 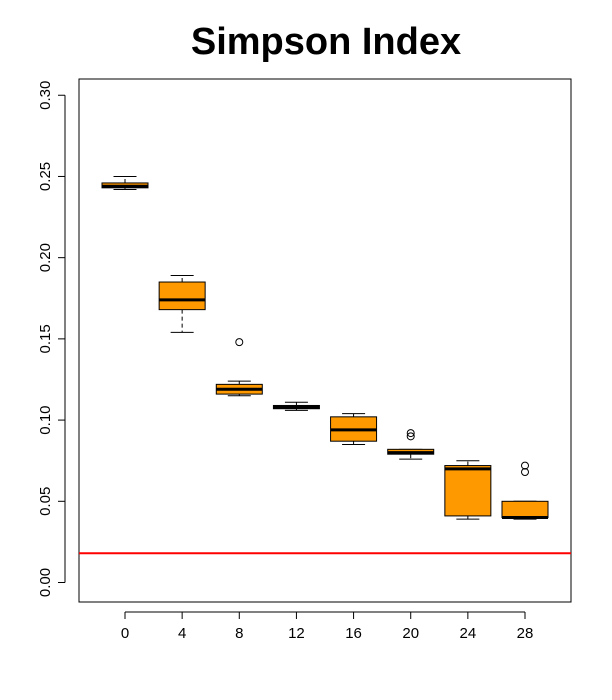 What do you see at coordinates (182, 633) in the screenshot?
I see `x-tick-label: 4` at bounding box center [182, 633].